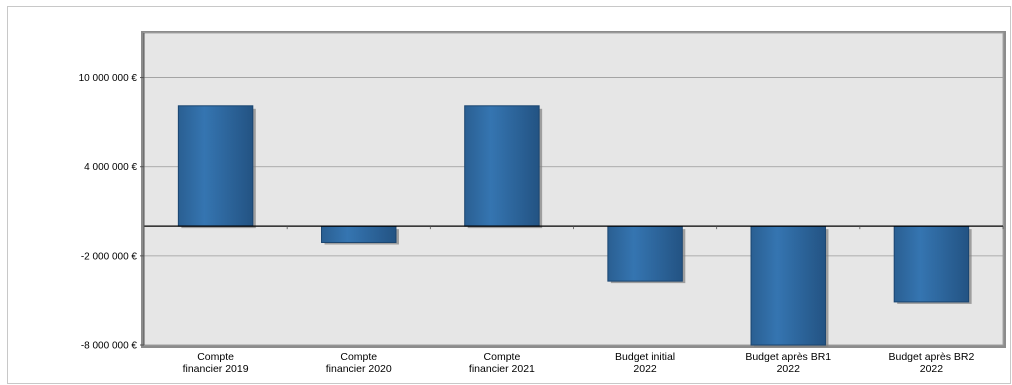  I want to click on x-tick-label: Compte financier 2020, so click(359, 363).